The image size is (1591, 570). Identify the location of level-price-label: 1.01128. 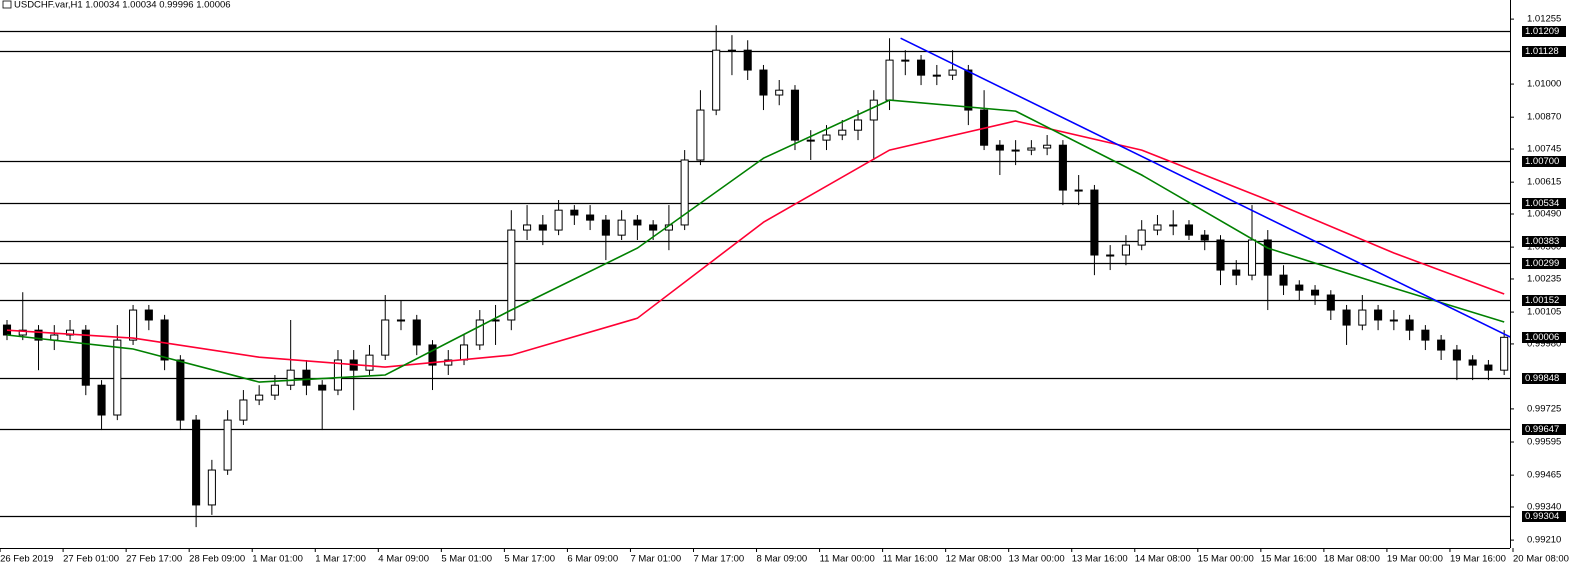
(1542, 51).